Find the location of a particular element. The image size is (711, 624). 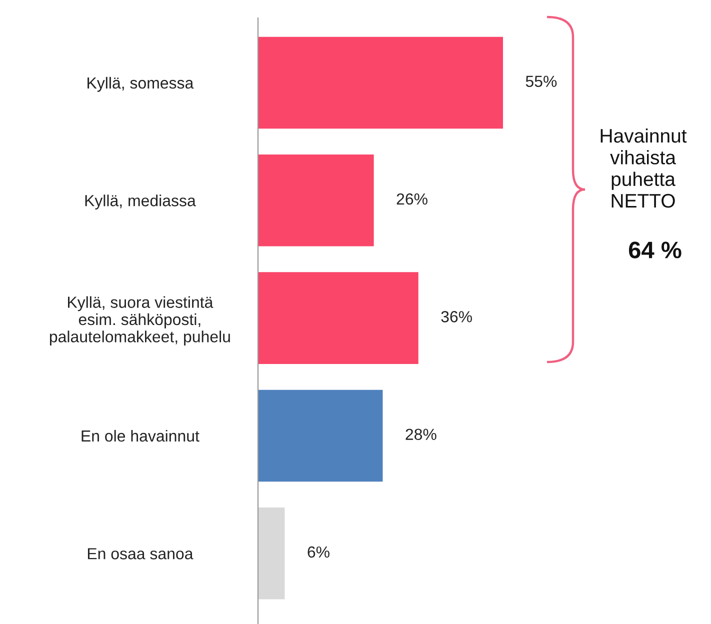

data-label: 55% is located at coordinates (541, 82).